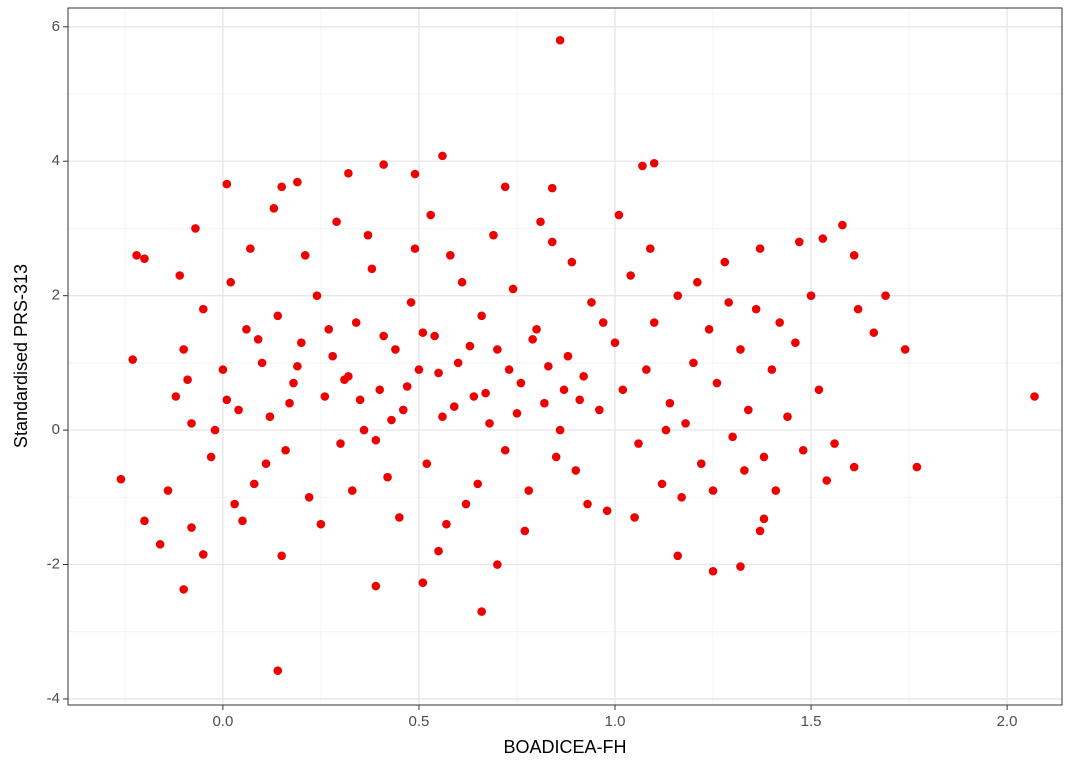  Describe the element at coordinates (56, 429) in the screenshot. I see `y-tick-label: 0` at that location.